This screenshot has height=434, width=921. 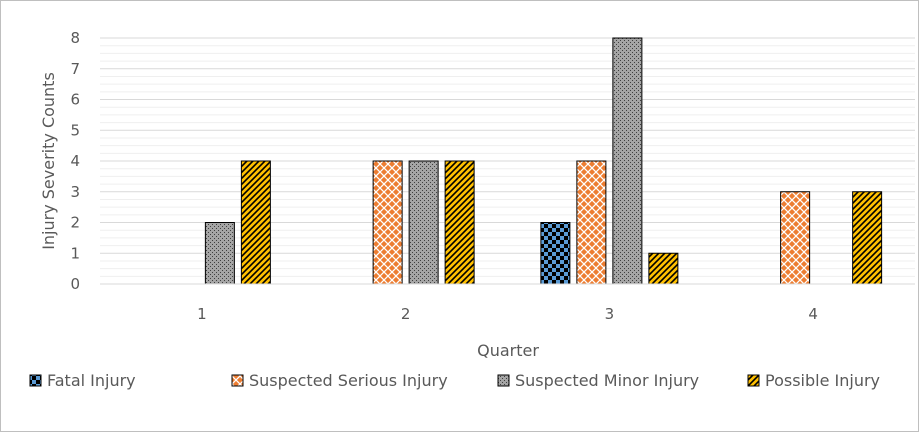 I want to click on x-tick-label: 3, so click(x=610, y=314).